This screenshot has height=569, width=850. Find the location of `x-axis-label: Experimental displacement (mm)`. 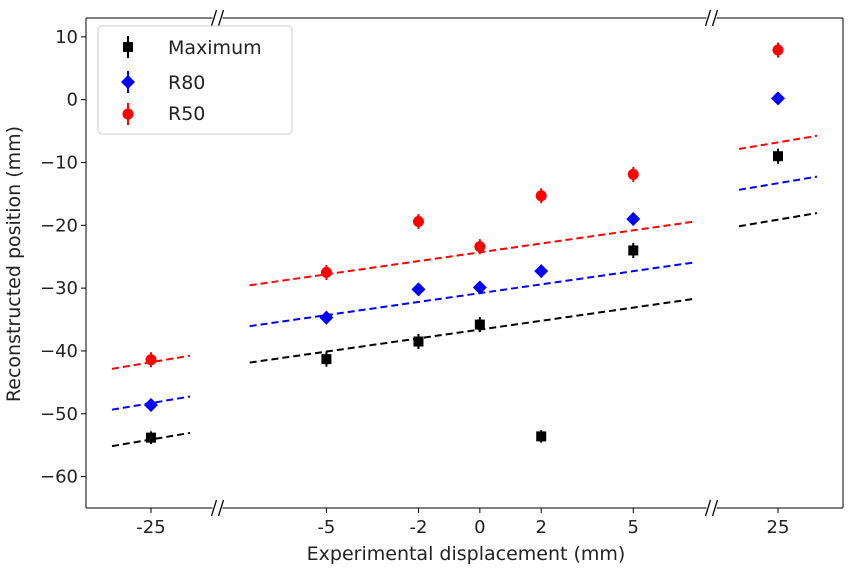

x-axis-label: Experimental displacement (mm) is located at coordinates (466, 554).